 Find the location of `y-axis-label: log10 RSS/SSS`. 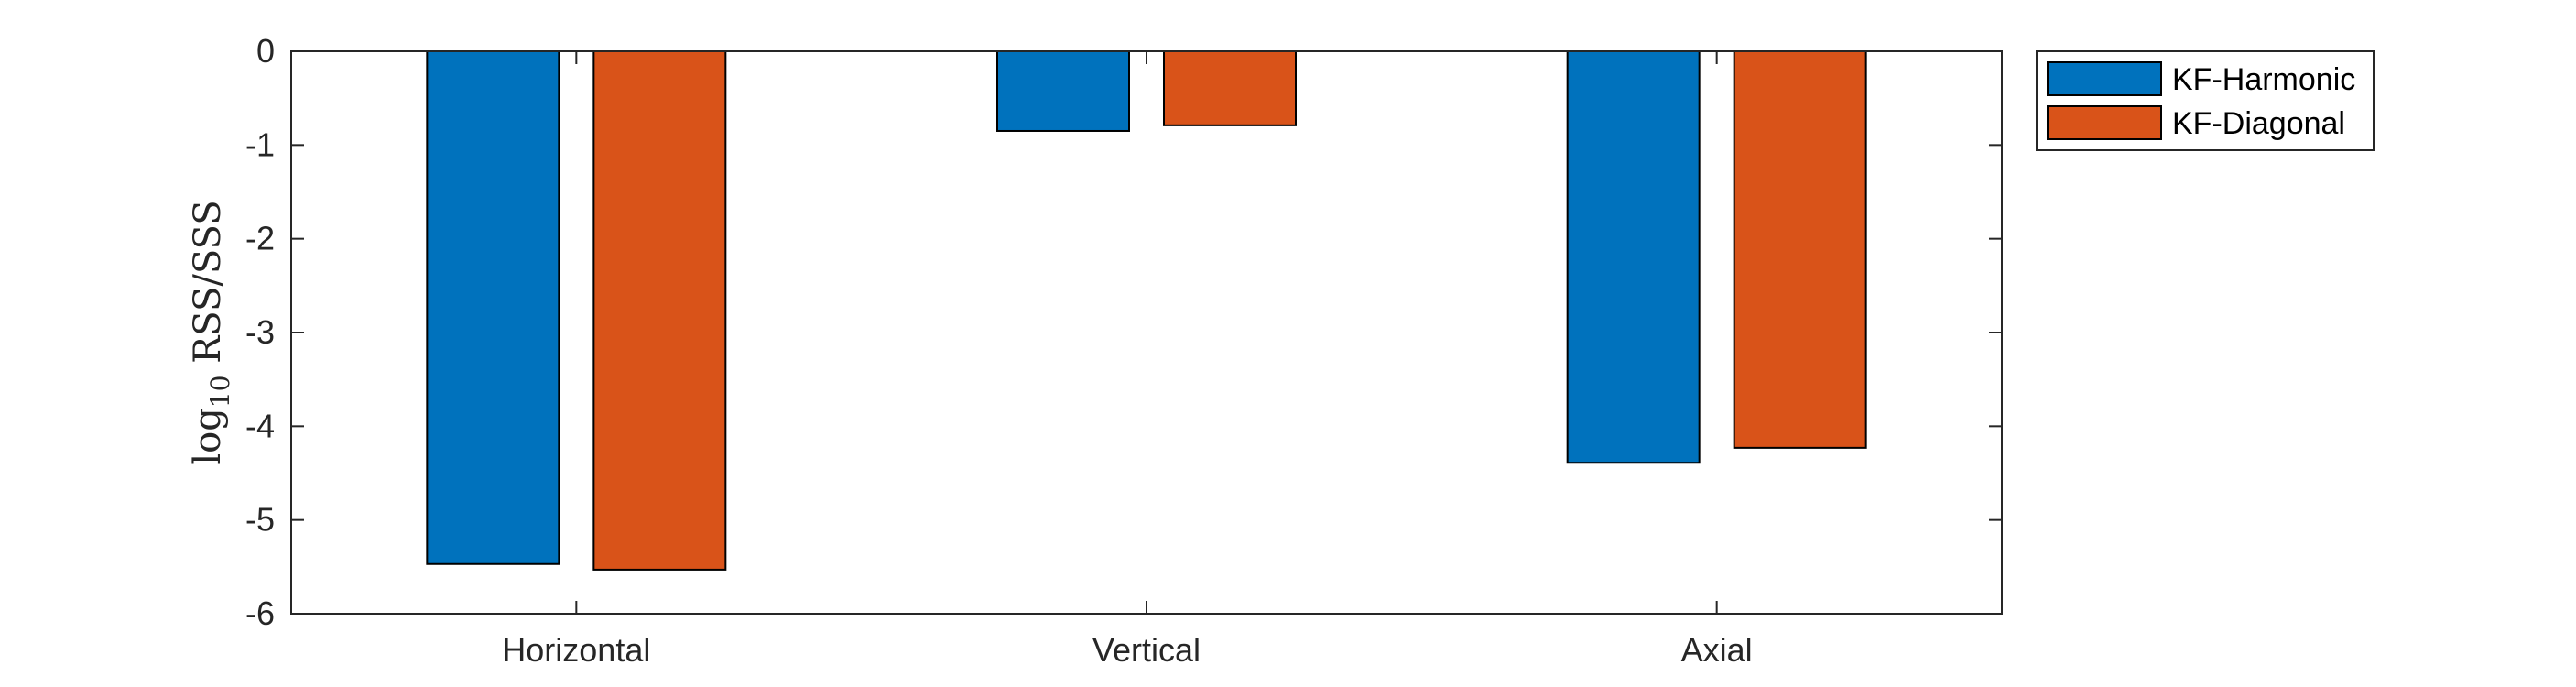

y-axis-label: log10 RSS/SSS is located at coordinates (211, 332).